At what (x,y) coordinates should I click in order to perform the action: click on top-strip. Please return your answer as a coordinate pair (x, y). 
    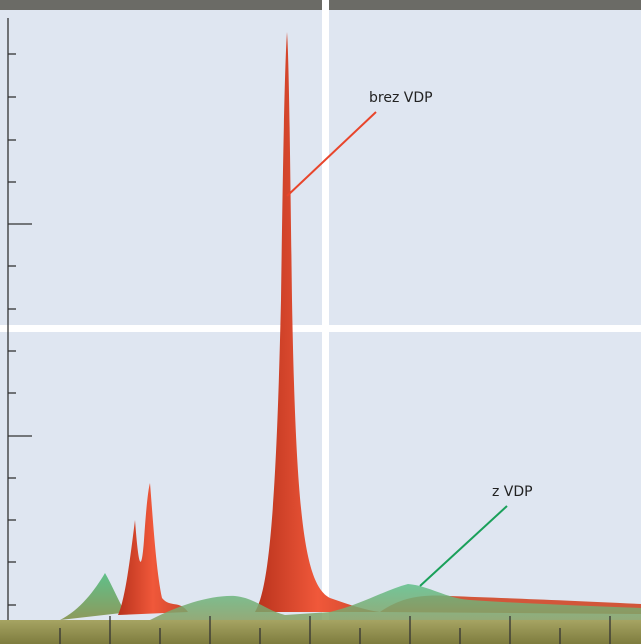
    Looking at the image, I should click on (320, 5).